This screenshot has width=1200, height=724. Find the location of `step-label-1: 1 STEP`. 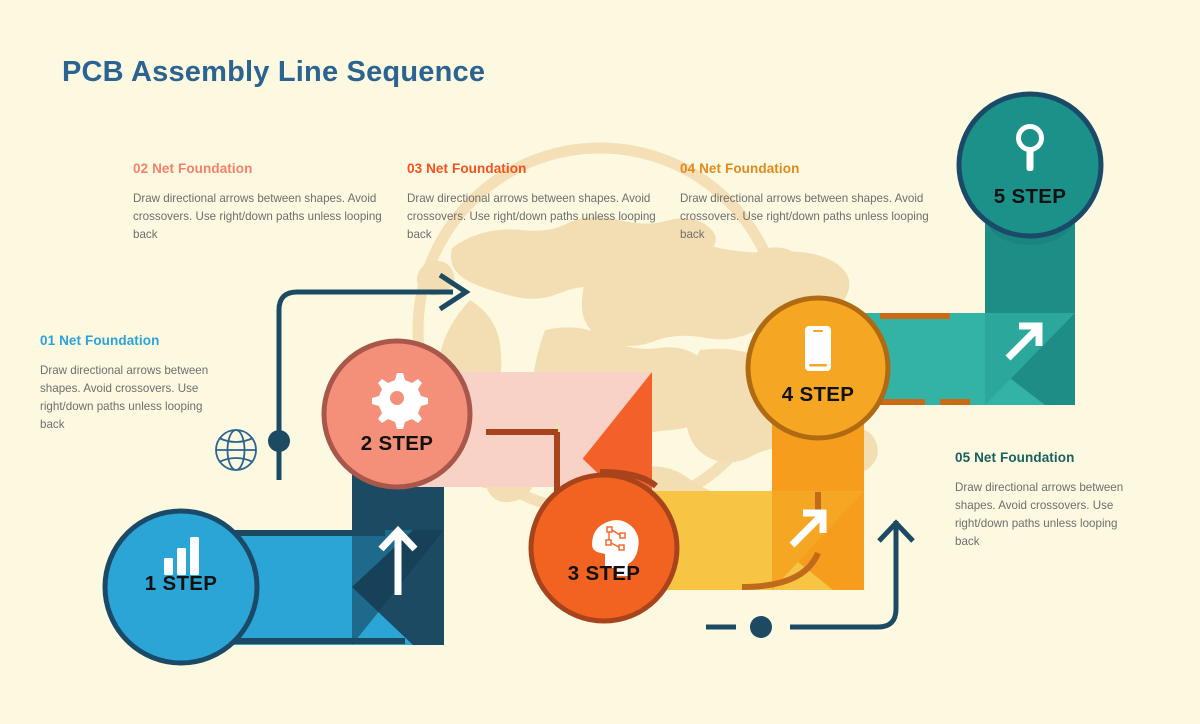

step-label-1: 1 STEP is located at coordinates (181, 583).